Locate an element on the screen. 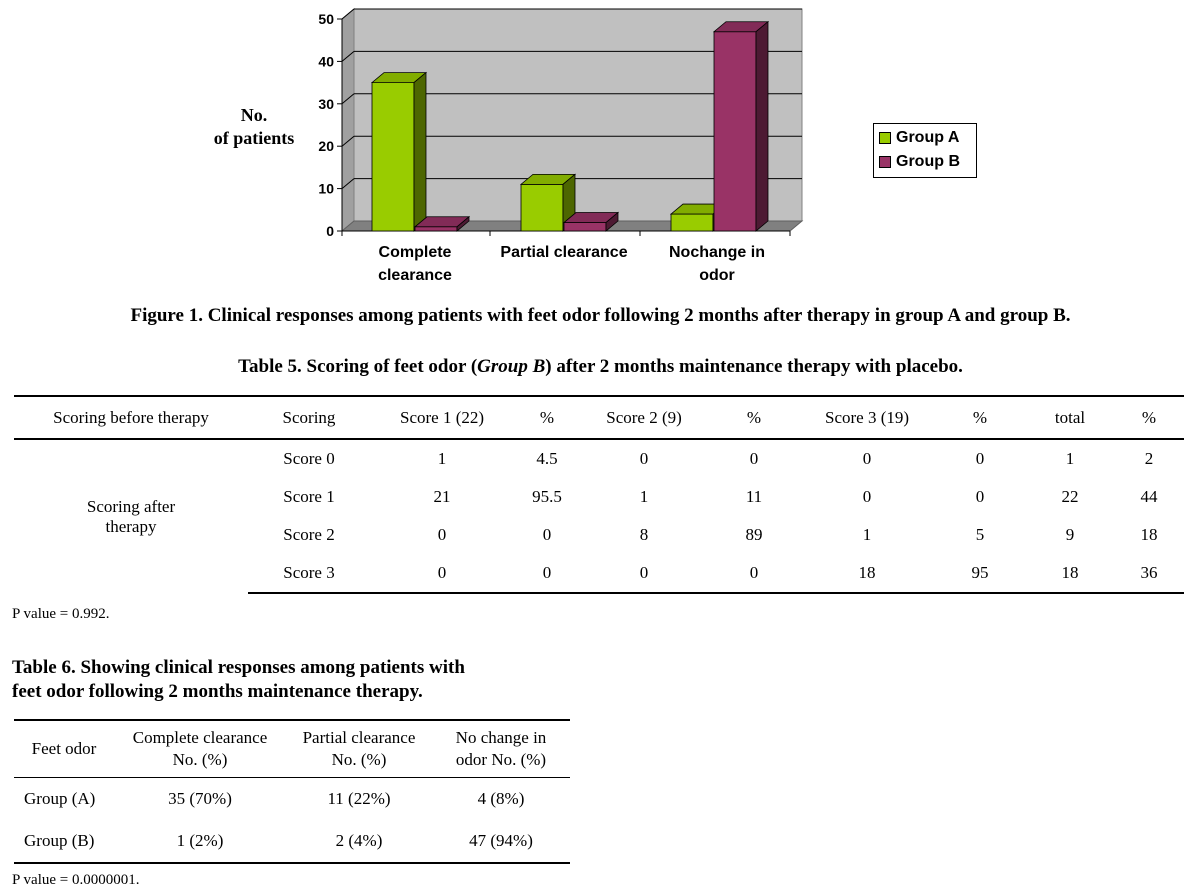  table-5-p-value: P value = 0.992. is located at coordinates (61, 614).